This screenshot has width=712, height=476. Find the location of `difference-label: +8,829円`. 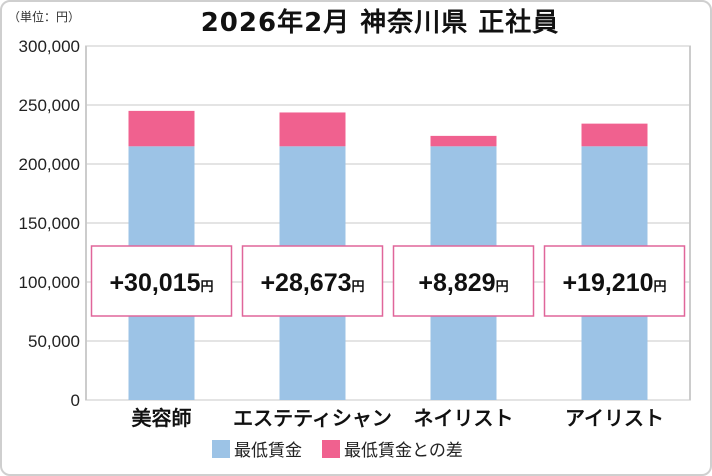

difference-label: +8,829円 is located at coordinates (463, 283).